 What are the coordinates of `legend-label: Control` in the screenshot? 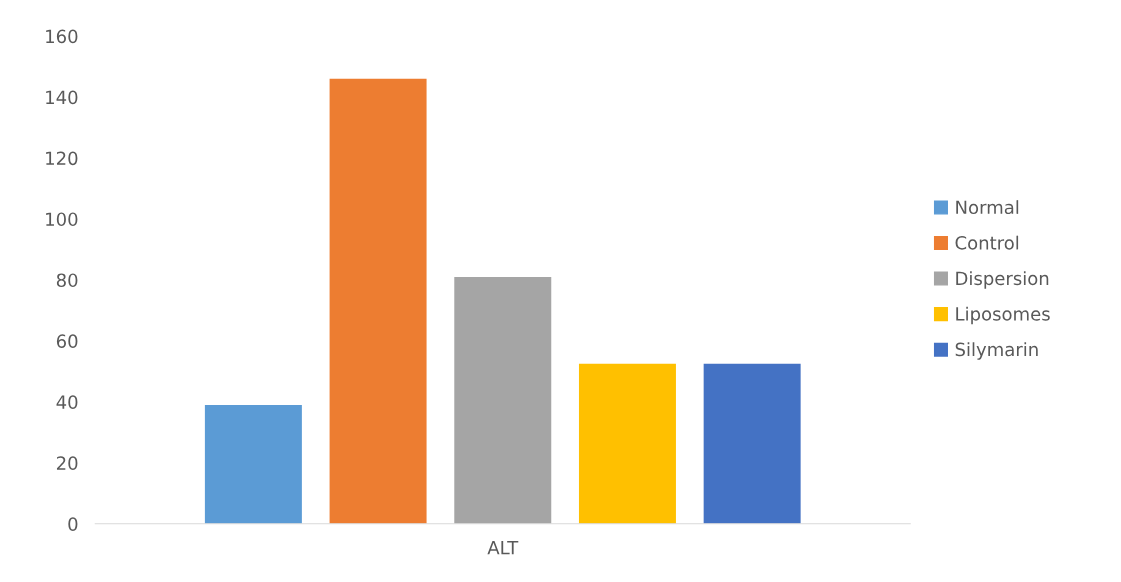 It's located at (987, 242).